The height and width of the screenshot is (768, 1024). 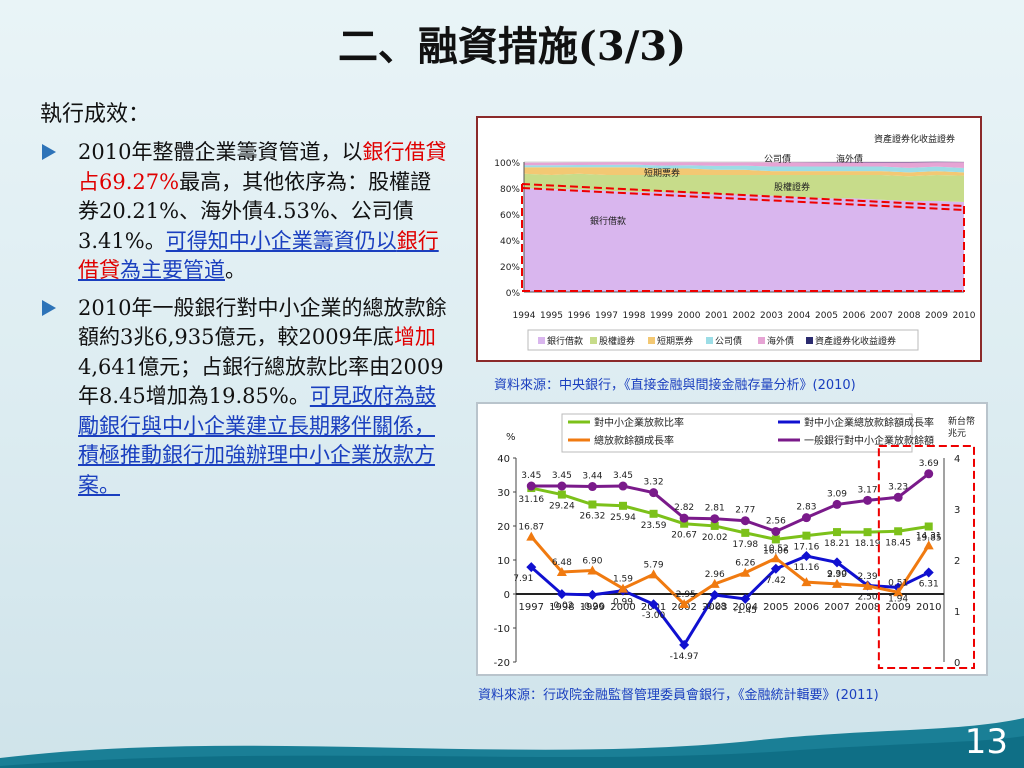 I want to click on bullet1-end: 。, so click(x=235, y=270).